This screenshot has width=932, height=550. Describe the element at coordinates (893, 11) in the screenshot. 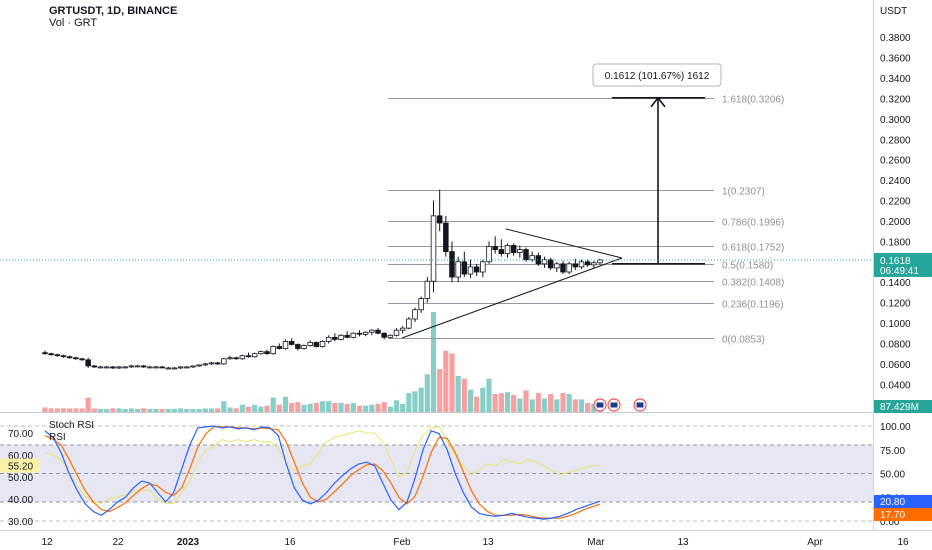

I see `price-axis-unit: USDT` at that location.